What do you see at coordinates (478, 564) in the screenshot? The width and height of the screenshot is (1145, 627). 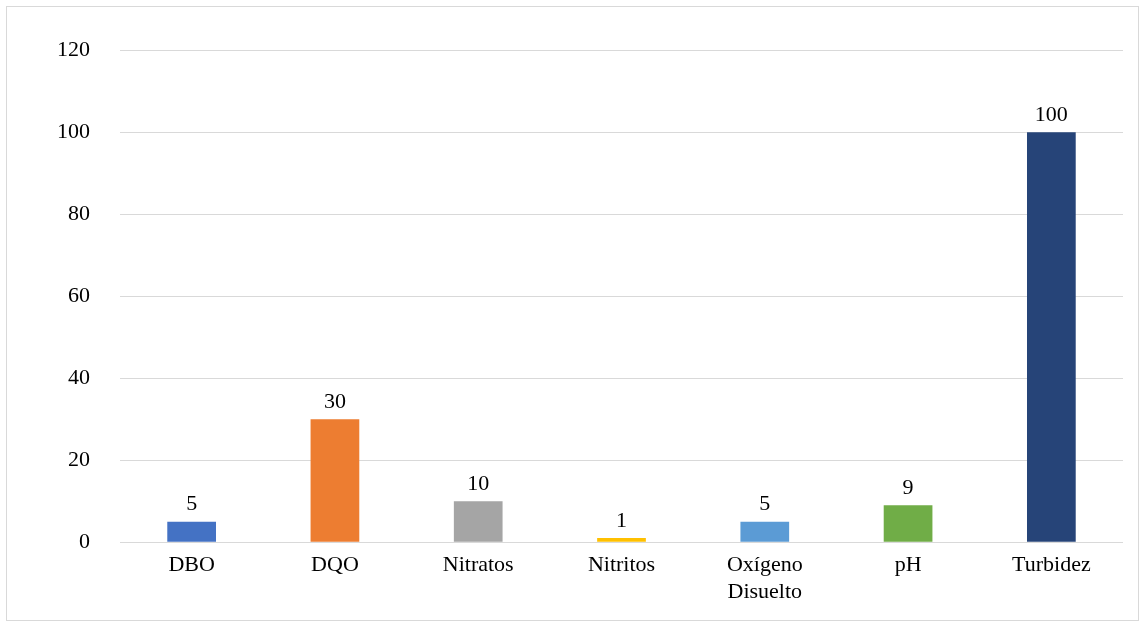 I see `x-tick-label: Nitratos` at bounding box center [478, 564].